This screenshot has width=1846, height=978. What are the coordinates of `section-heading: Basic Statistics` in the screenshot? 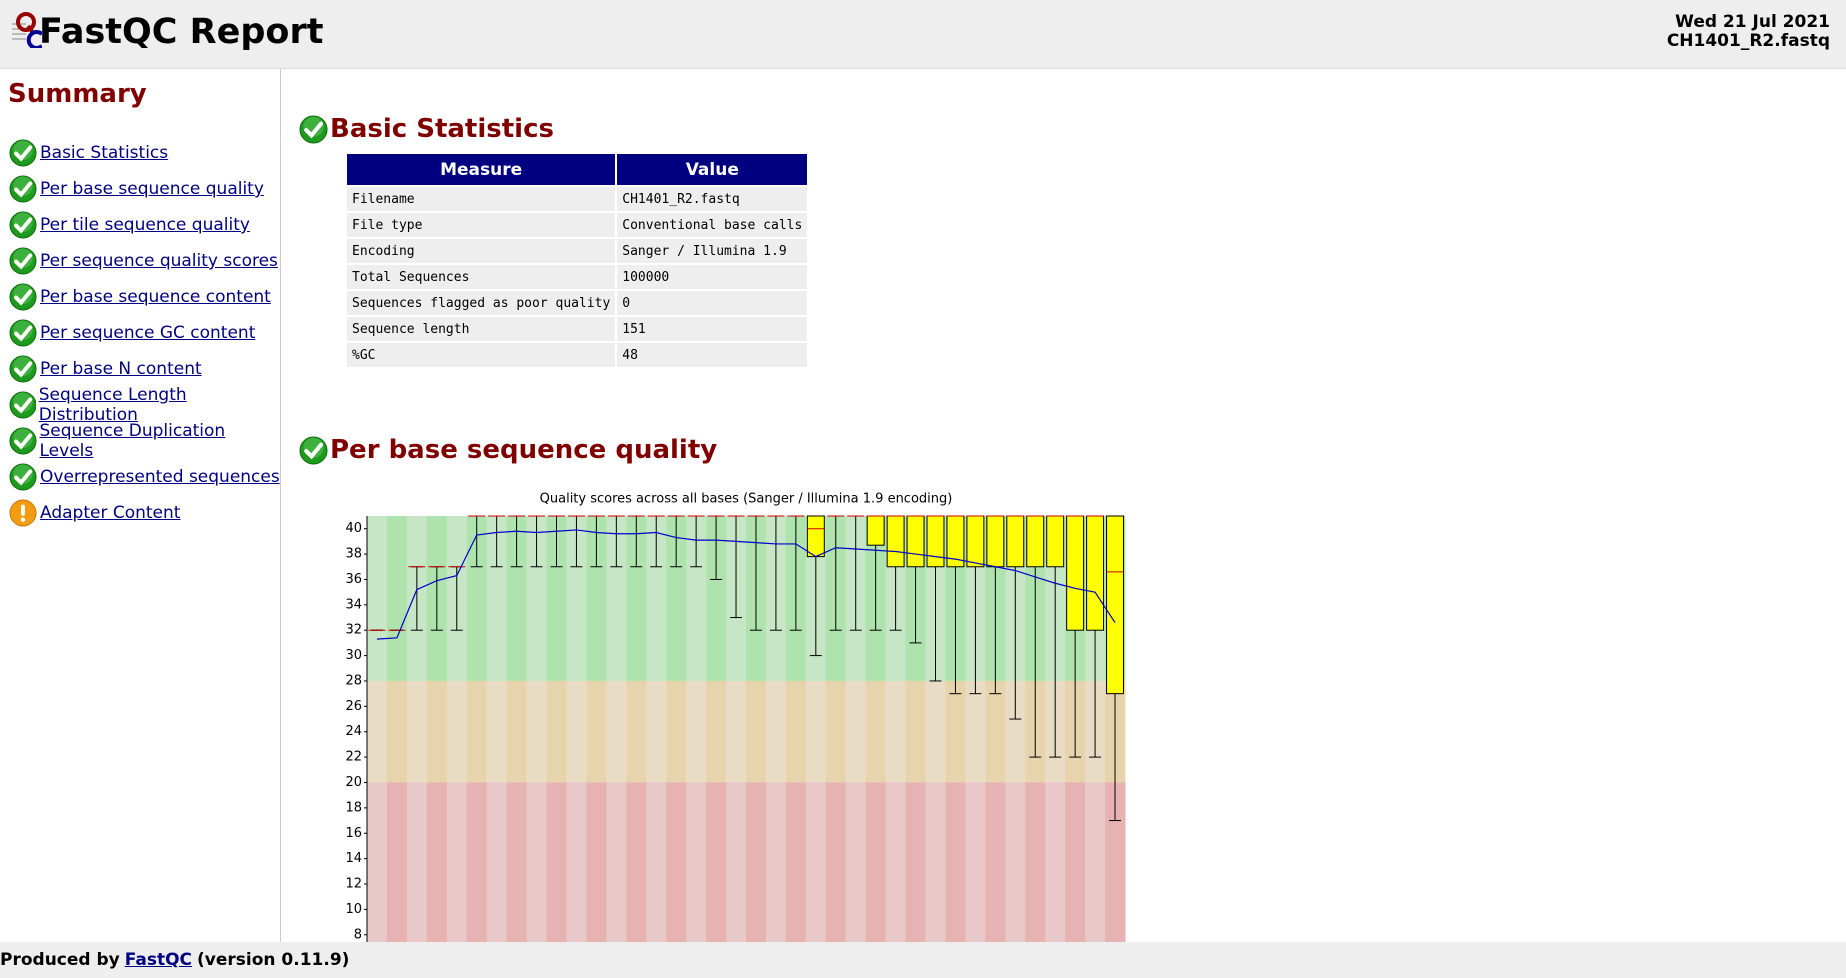 It's located at (426, 129).